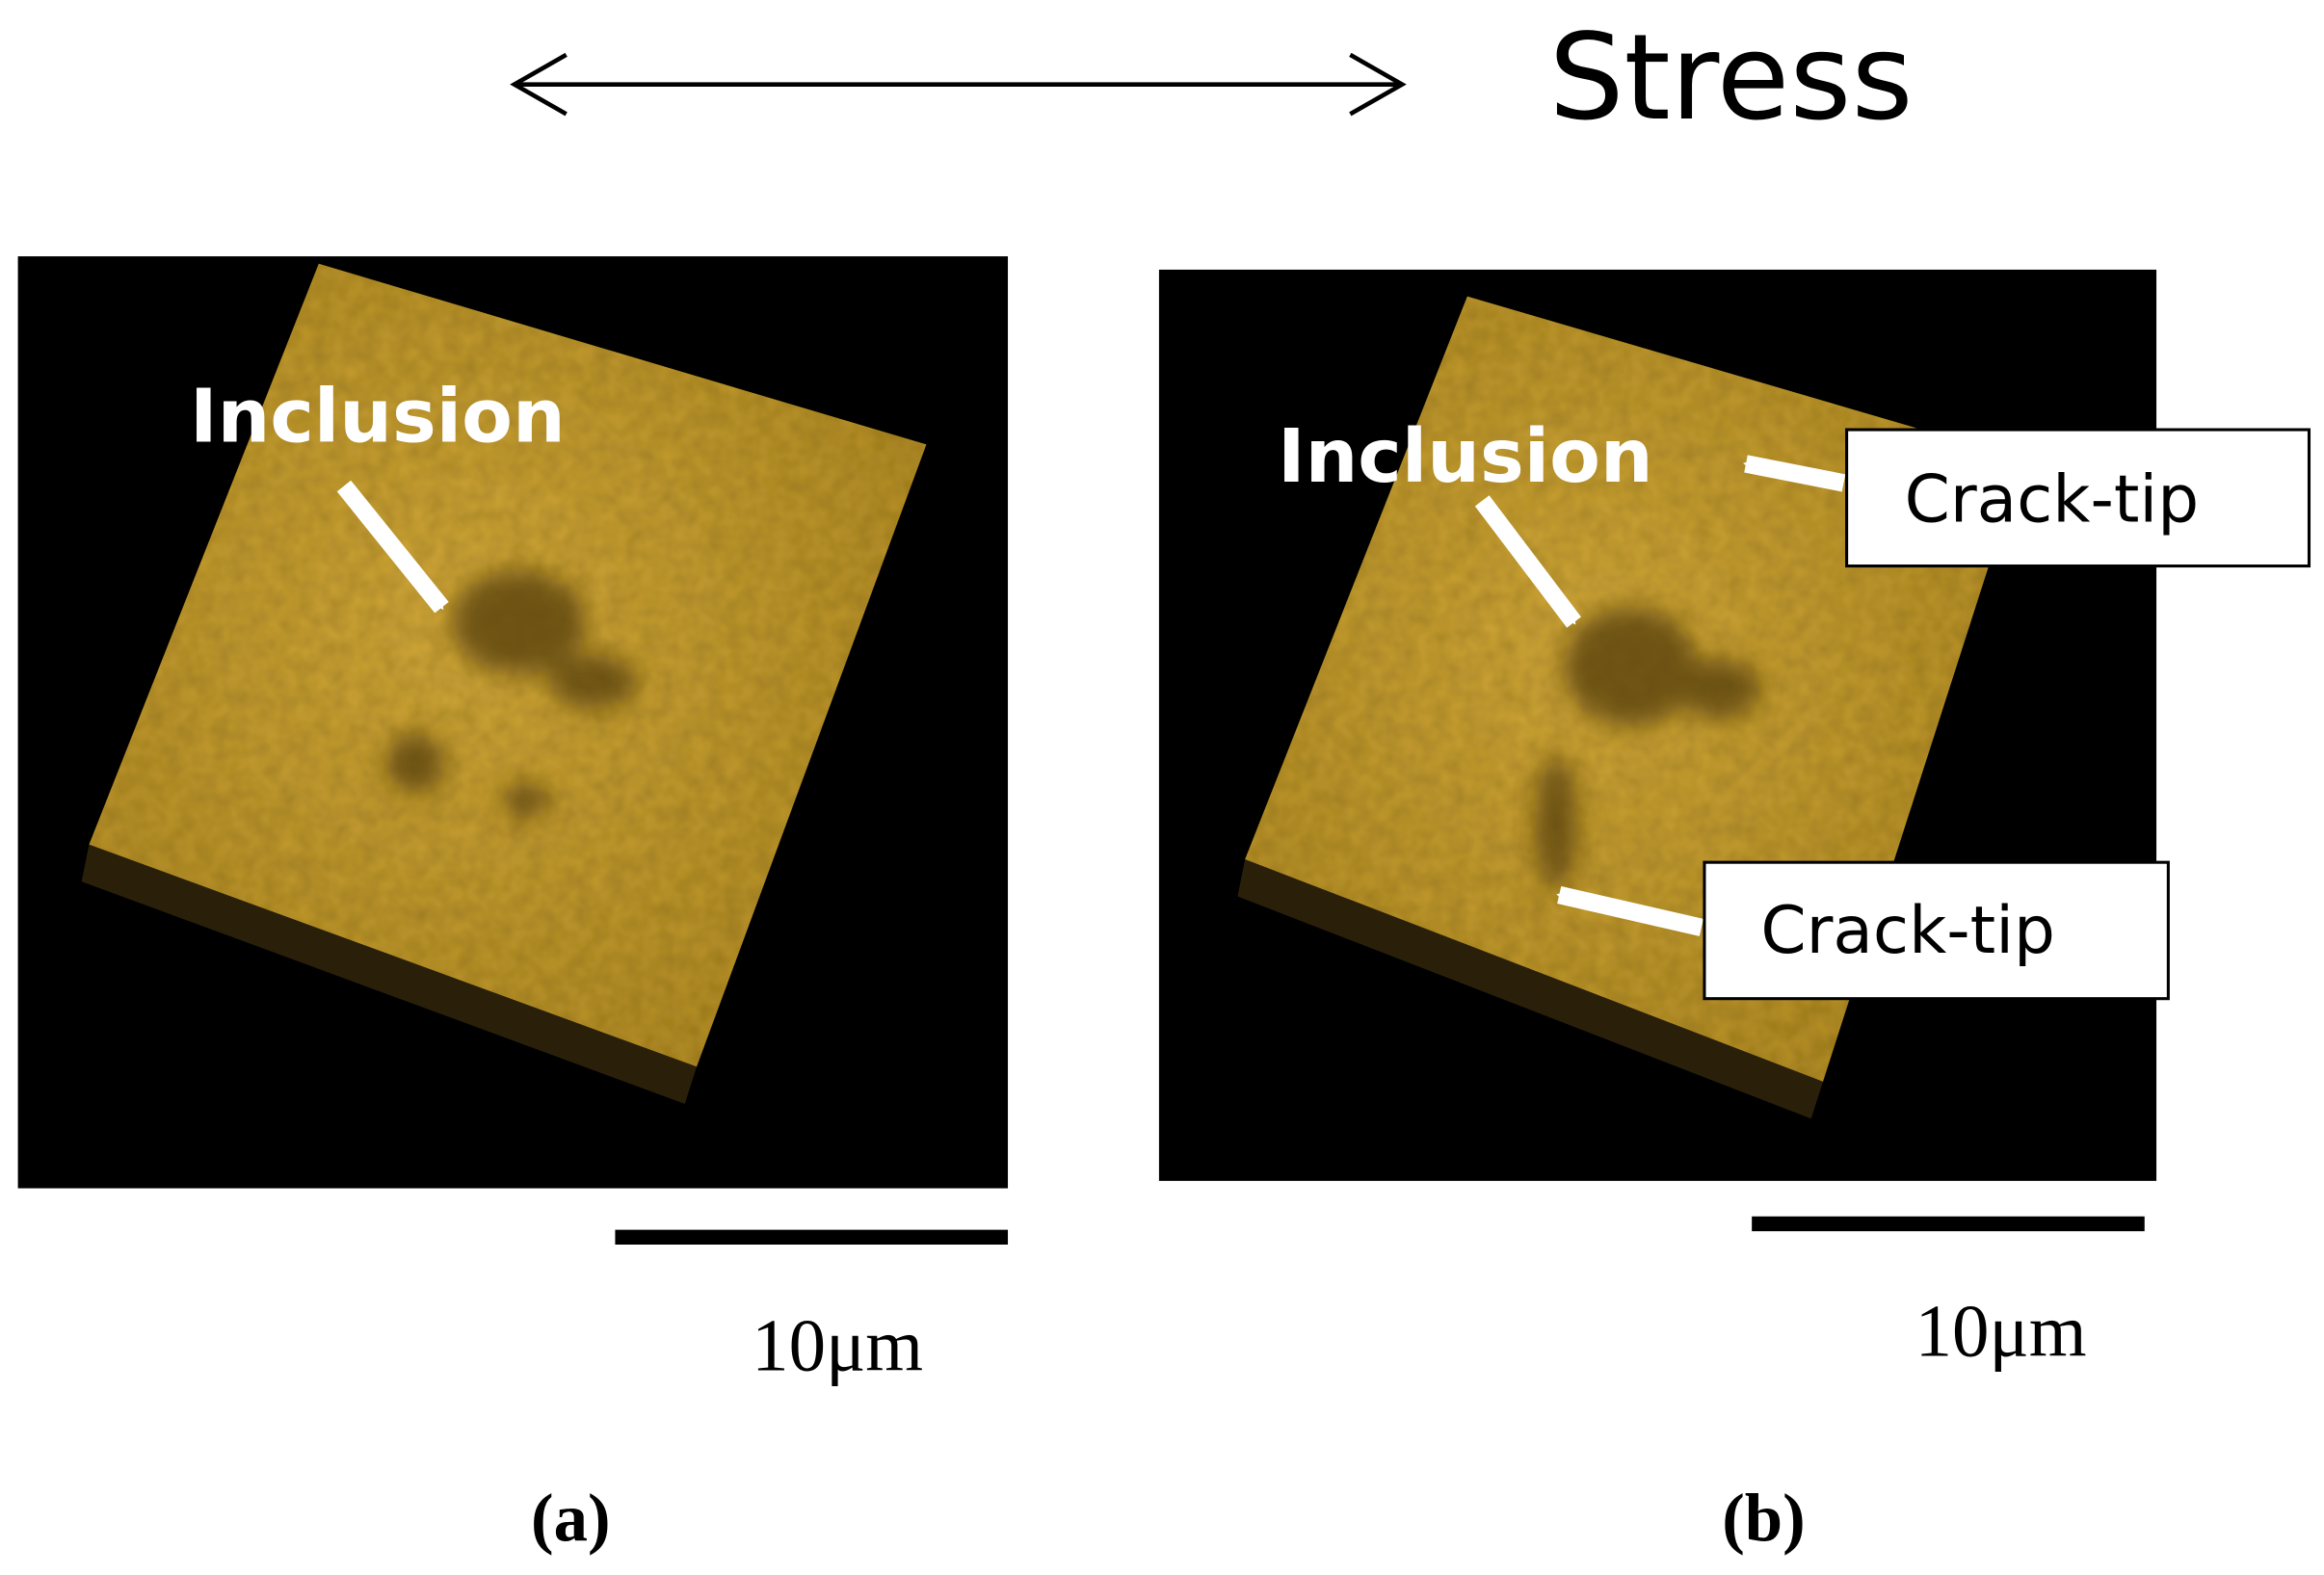  What do you see at coordinates (959, 85) in the screenshot?
I see `stress-arrow` at bounding box center [959, 85].